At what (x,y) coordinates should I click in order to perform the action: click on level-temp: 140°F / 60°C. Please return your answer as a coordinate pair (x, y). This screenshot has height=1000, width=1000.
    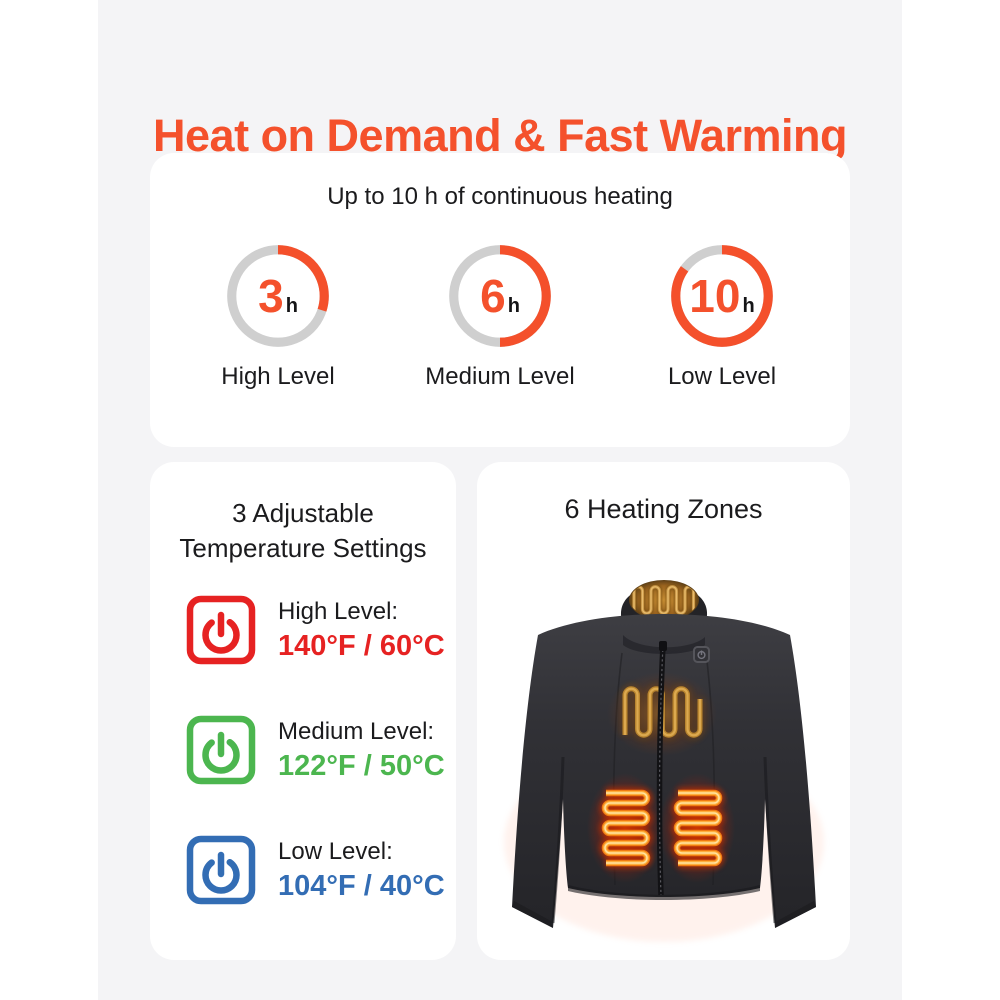
    Looking at the image, I should click on (361, 645).